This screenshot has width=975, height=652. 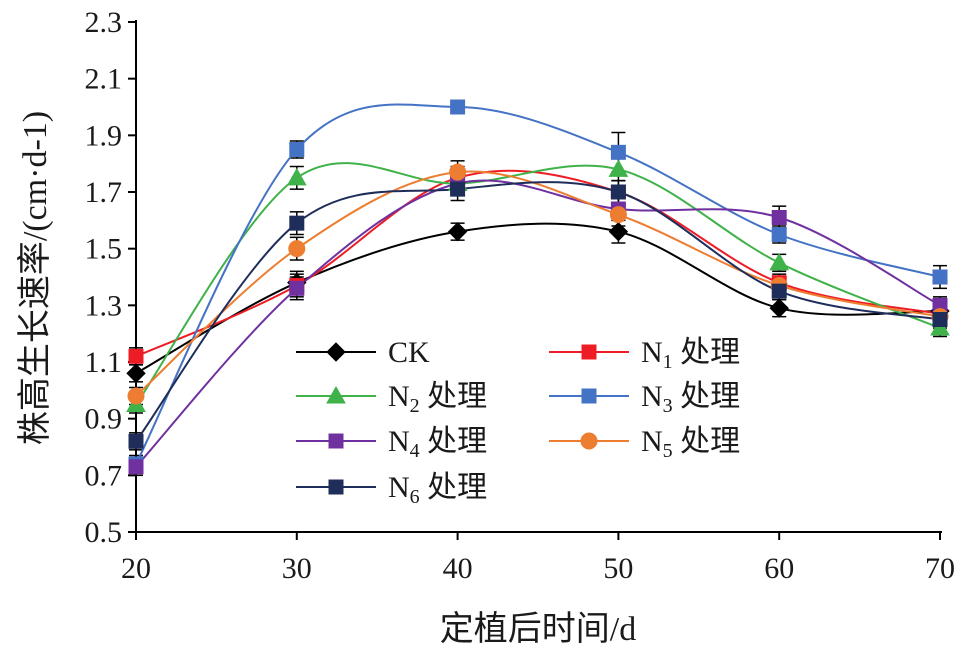 I want to click on x-tick-label: 50, so click(x=618, y=568).